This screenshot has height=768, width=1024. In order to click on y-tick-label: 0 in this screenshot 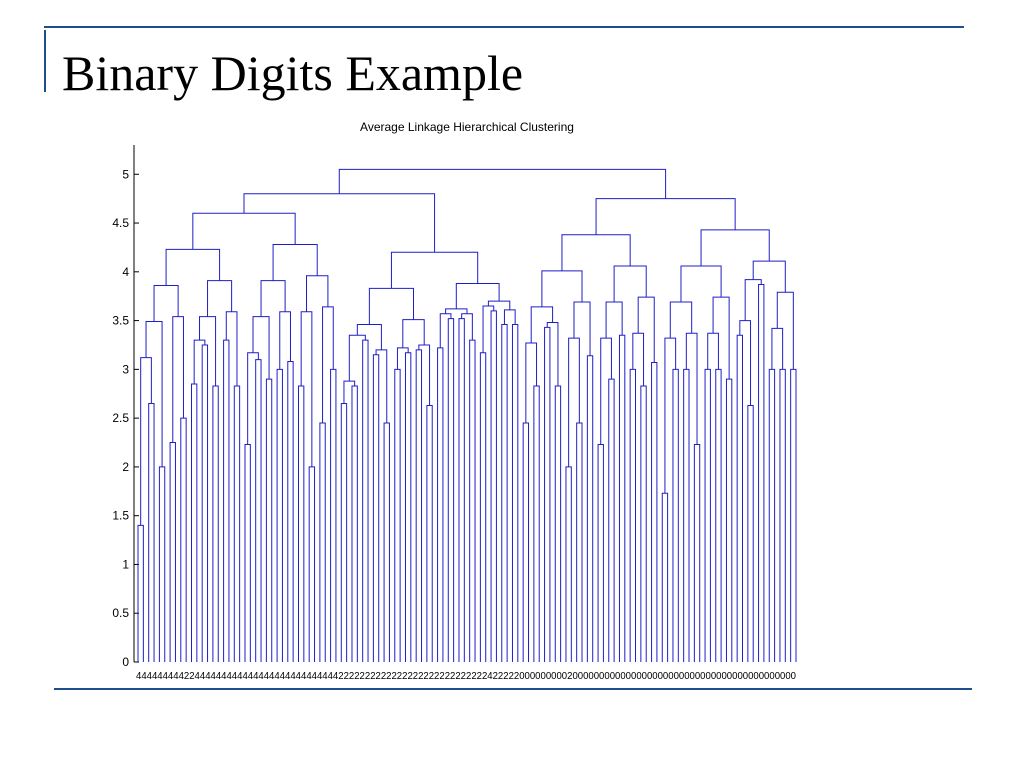, I will do `click(125, 662)`.